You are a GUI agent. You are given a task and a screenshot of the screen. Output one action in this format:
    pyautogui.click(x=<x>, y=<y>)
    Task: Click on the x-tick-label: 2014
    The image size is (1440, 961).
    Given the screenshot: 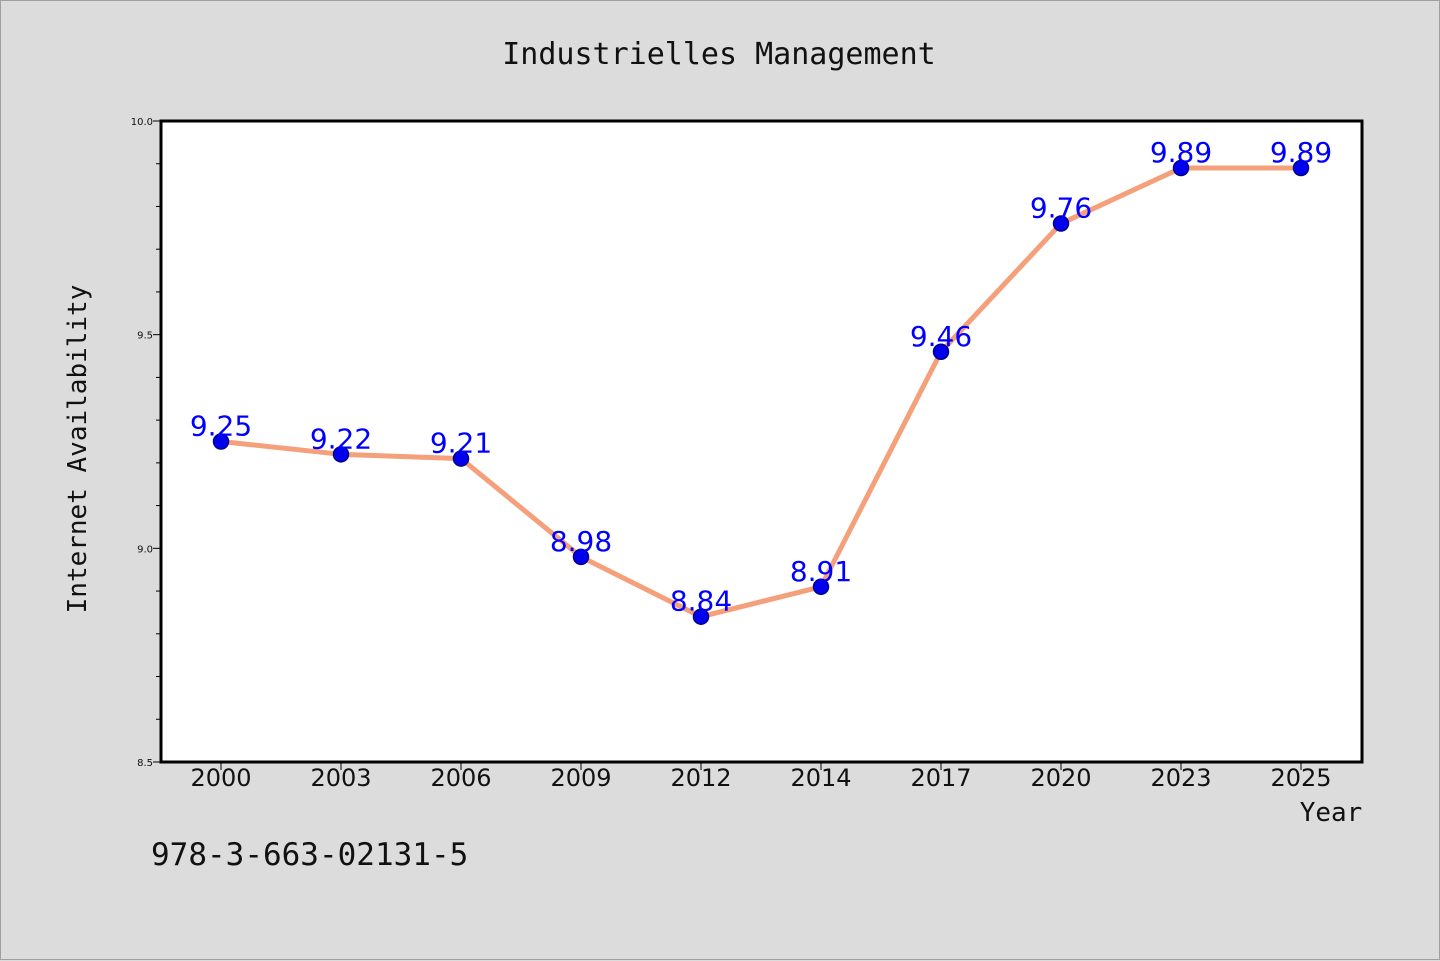 What is the action you would take?
    pyautogui.click(x=820, y=778)
    